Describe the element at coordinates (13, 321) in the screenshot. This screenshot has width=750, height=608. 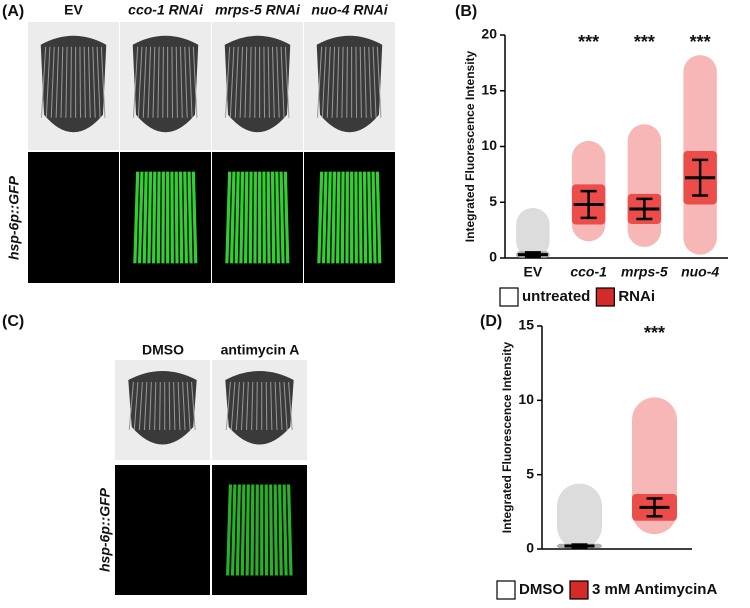
I see `panel-label: (C)` at that location.